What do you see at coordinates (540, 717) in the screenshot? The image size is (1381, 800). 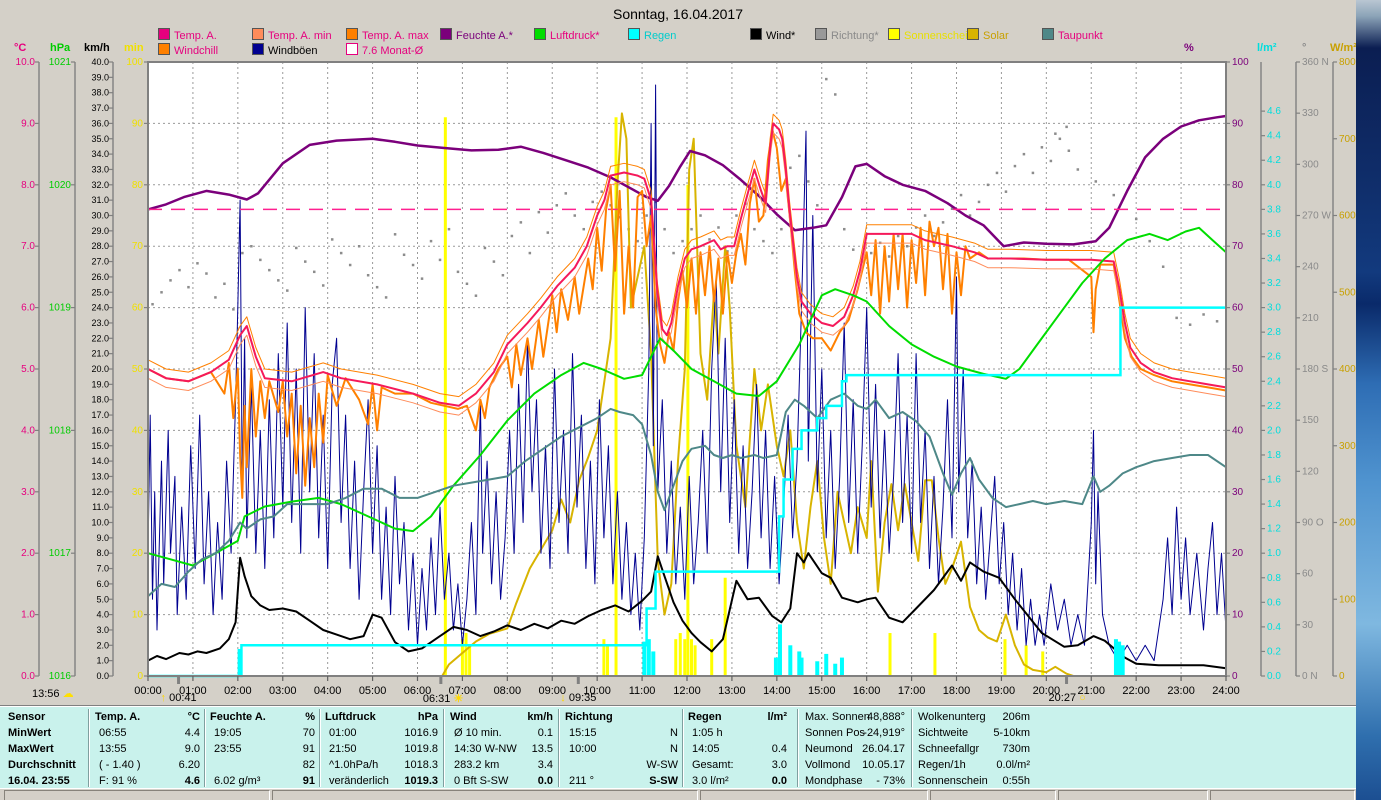 I see `column-unit: km/h` at bounding box center [540, 717].